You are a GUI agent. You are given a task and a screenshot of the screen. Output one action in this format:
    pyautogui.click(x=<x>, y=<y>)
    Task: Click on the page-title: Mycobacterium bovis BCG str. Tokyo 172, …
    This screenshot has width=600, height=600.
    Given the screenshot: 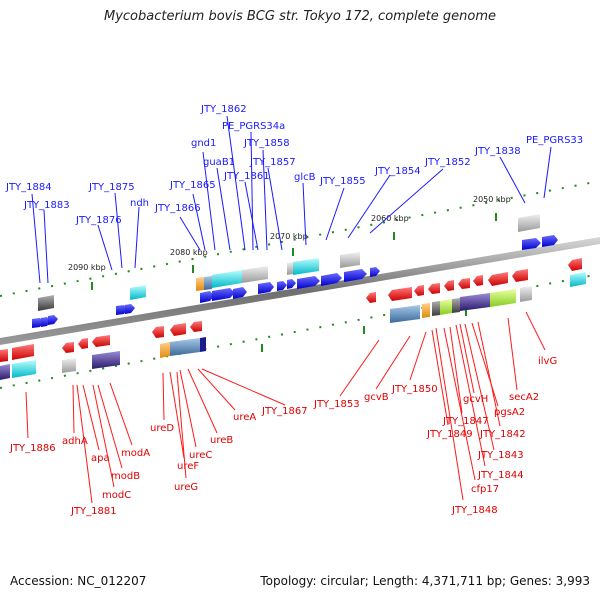 What is the action you would take?
    pyautogui.click(x=300, y=16)
    